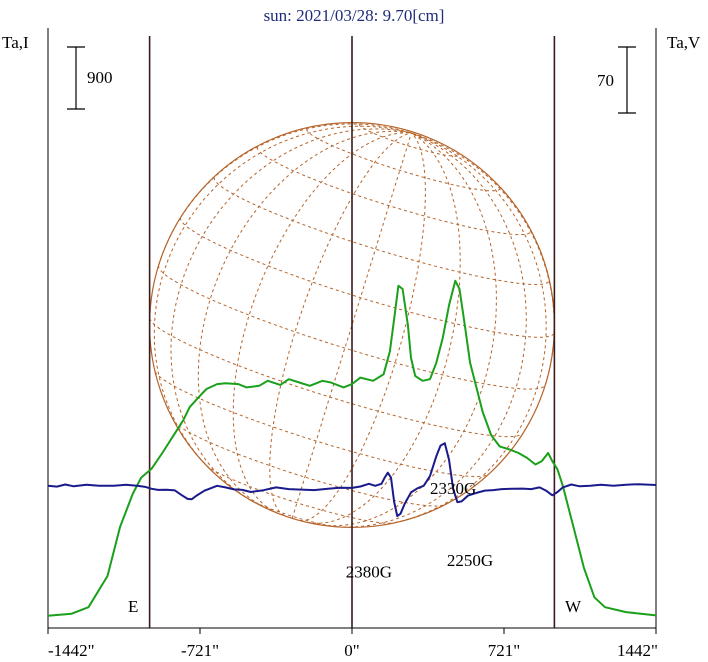  What do you see at coordinates (369, 572) in the screenshot?
I see `annotation-label: 2380G` at bounding box center [369, 572].